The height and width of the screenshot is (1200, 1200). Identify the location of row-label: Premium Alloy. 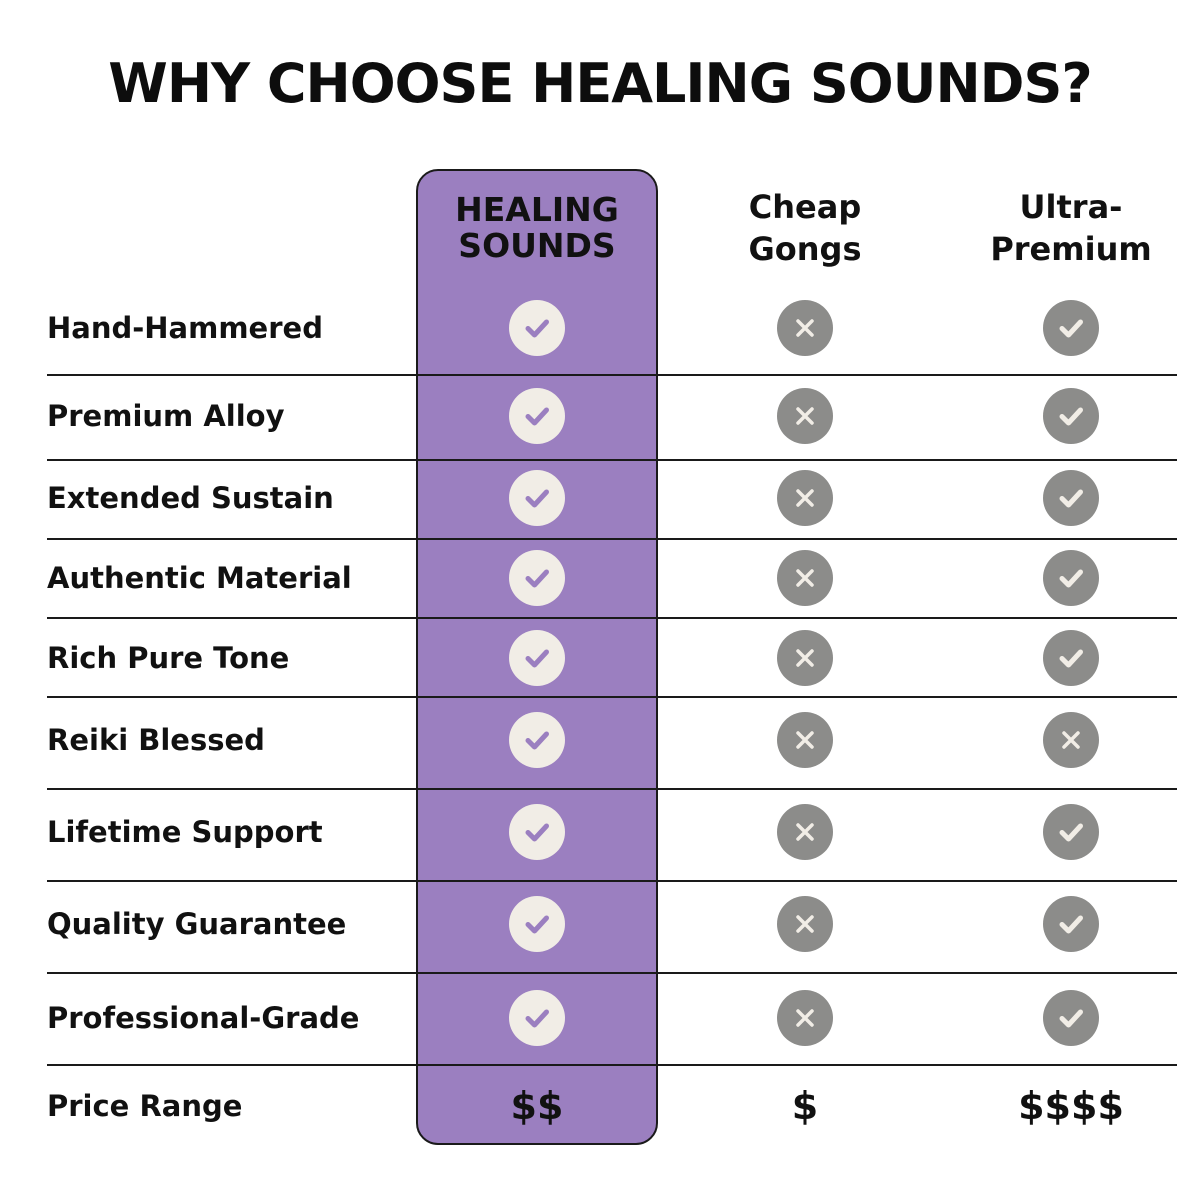
(166, 416).